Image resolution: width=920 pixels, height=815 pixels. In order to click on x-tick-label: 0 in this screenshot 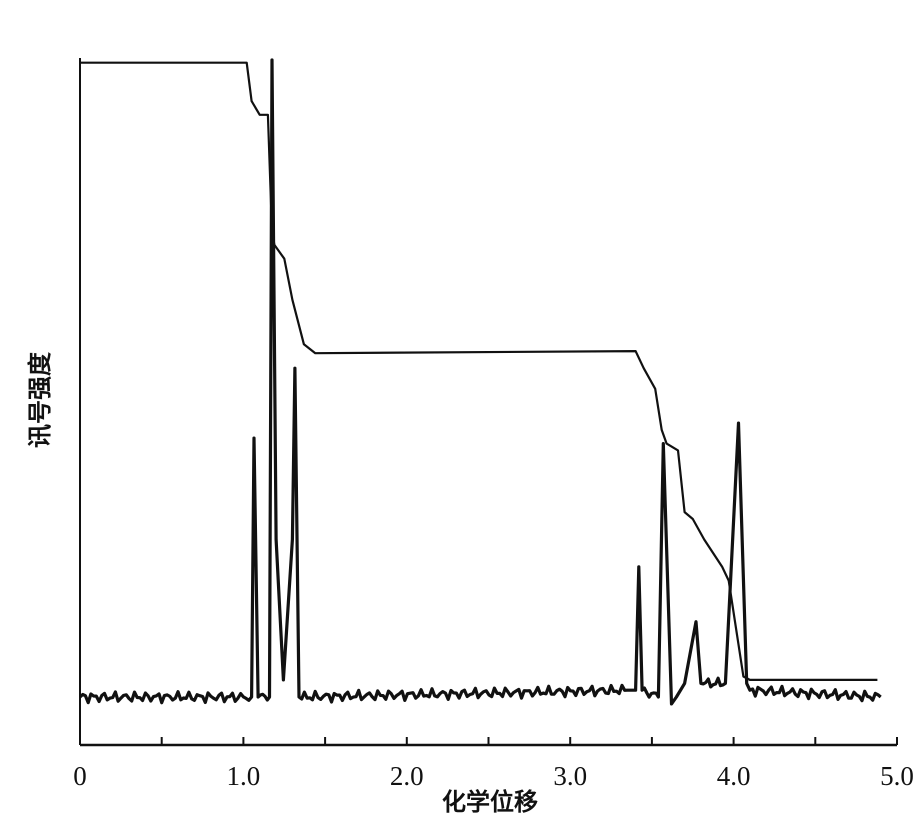, I will do `click(80, 776)`.